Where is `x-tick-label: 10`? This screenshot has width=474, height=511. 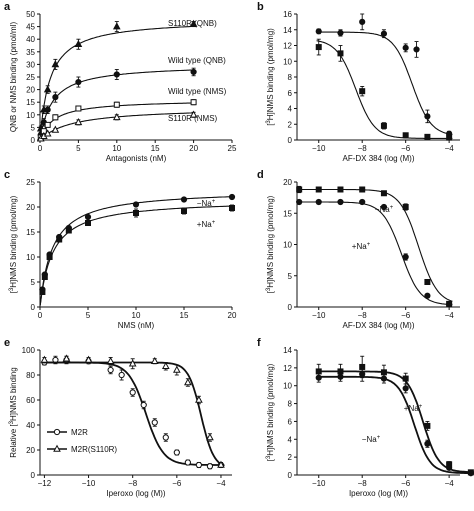 x-tick-label: 10 is located at coordinates (136, 315).